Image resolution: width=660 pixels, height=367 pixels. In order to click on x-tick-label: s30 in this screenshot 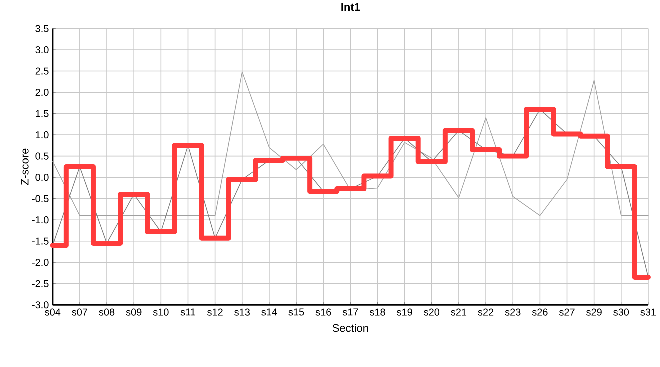, I will do `click(622, 312)`.